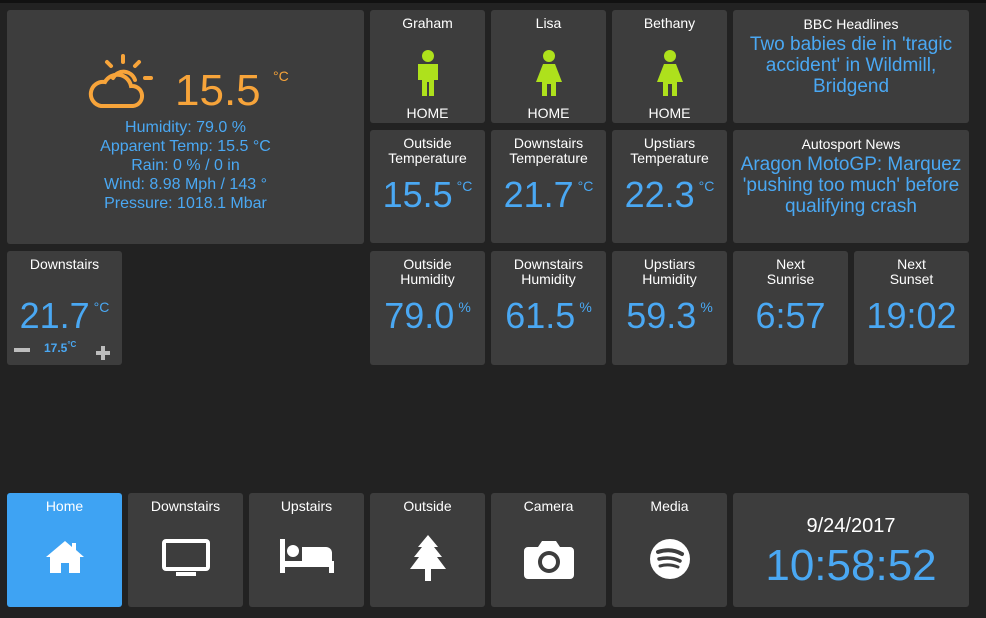 The height and width of the screenshot is (618, 986). What do you see at coordinates (185, 203) in the screenshot?
I see `weather-pressure: Pressure: 1018.1 Mbar` at bounding box center [185, 203].